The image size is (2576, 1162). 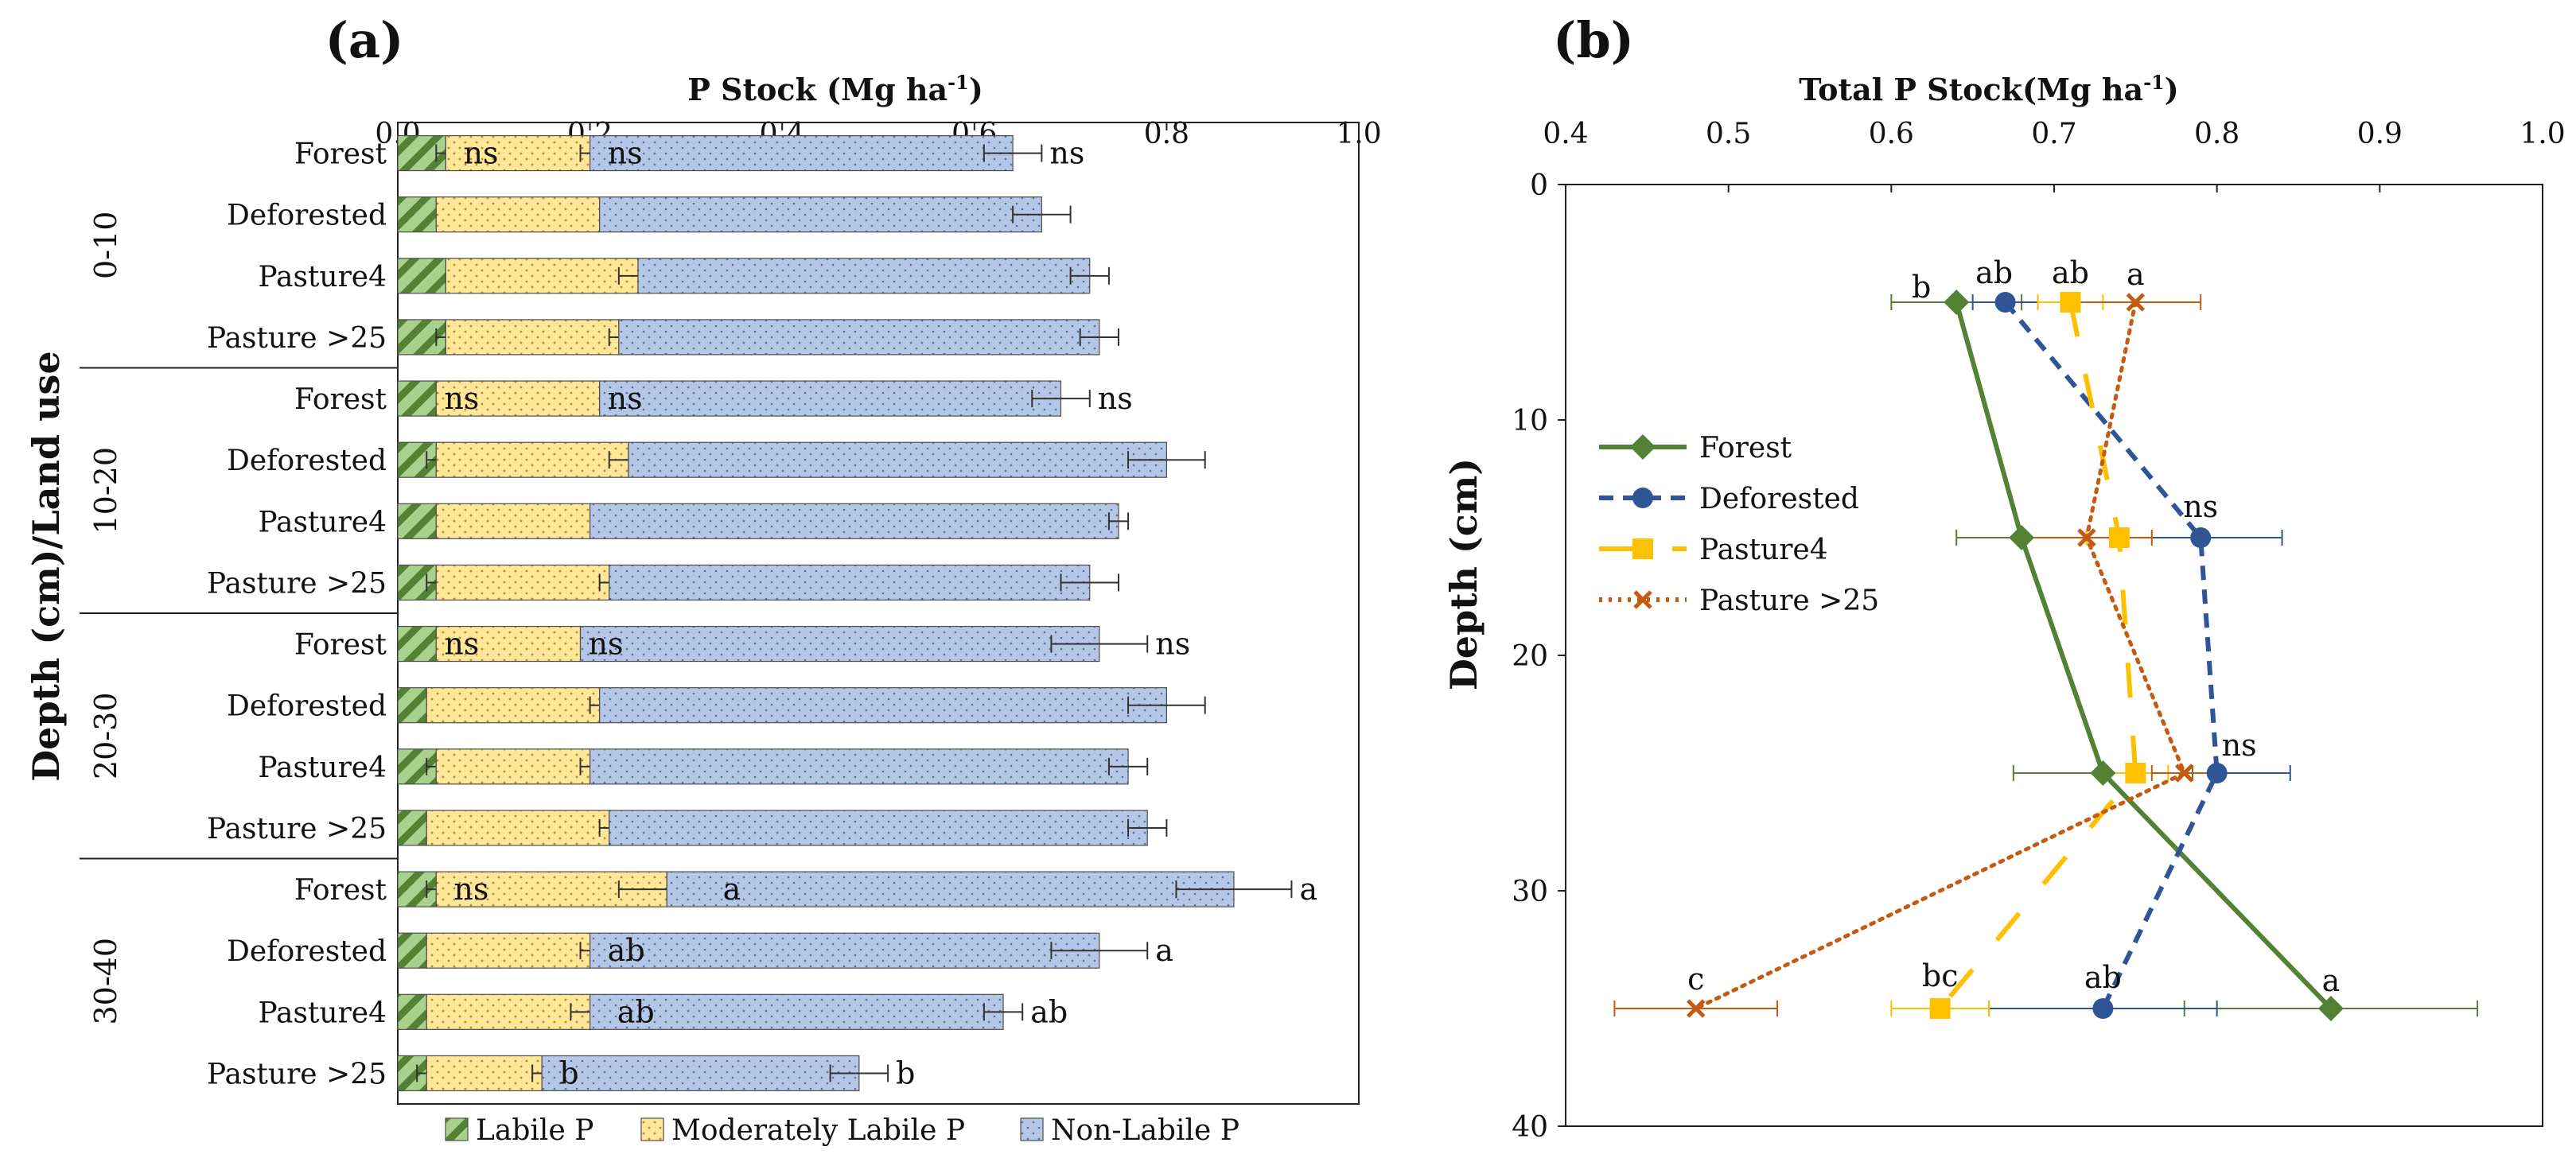 I want to click on depth-group-label: 30-40, so click(x=106, y=981).